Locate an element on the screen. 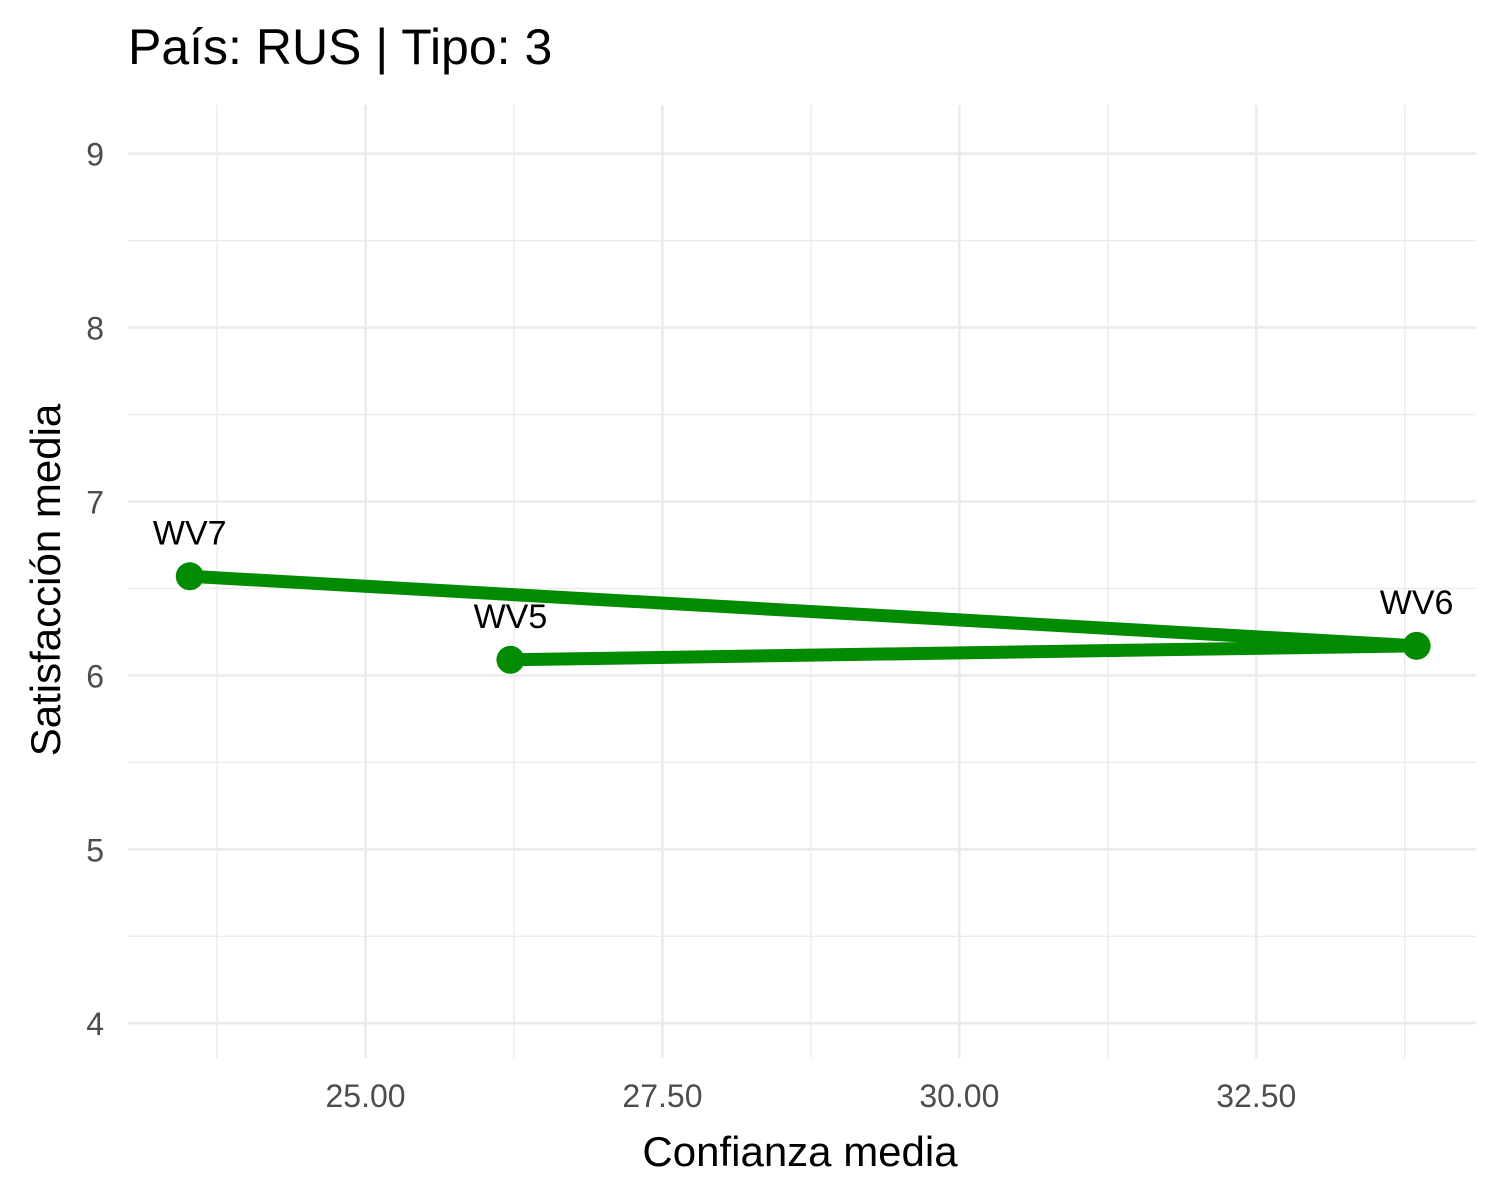 The height and width of the screenshot is (1200, 1500). point-labels-group: WV5 WV6 WV7 is located at coordinates (803, 574).